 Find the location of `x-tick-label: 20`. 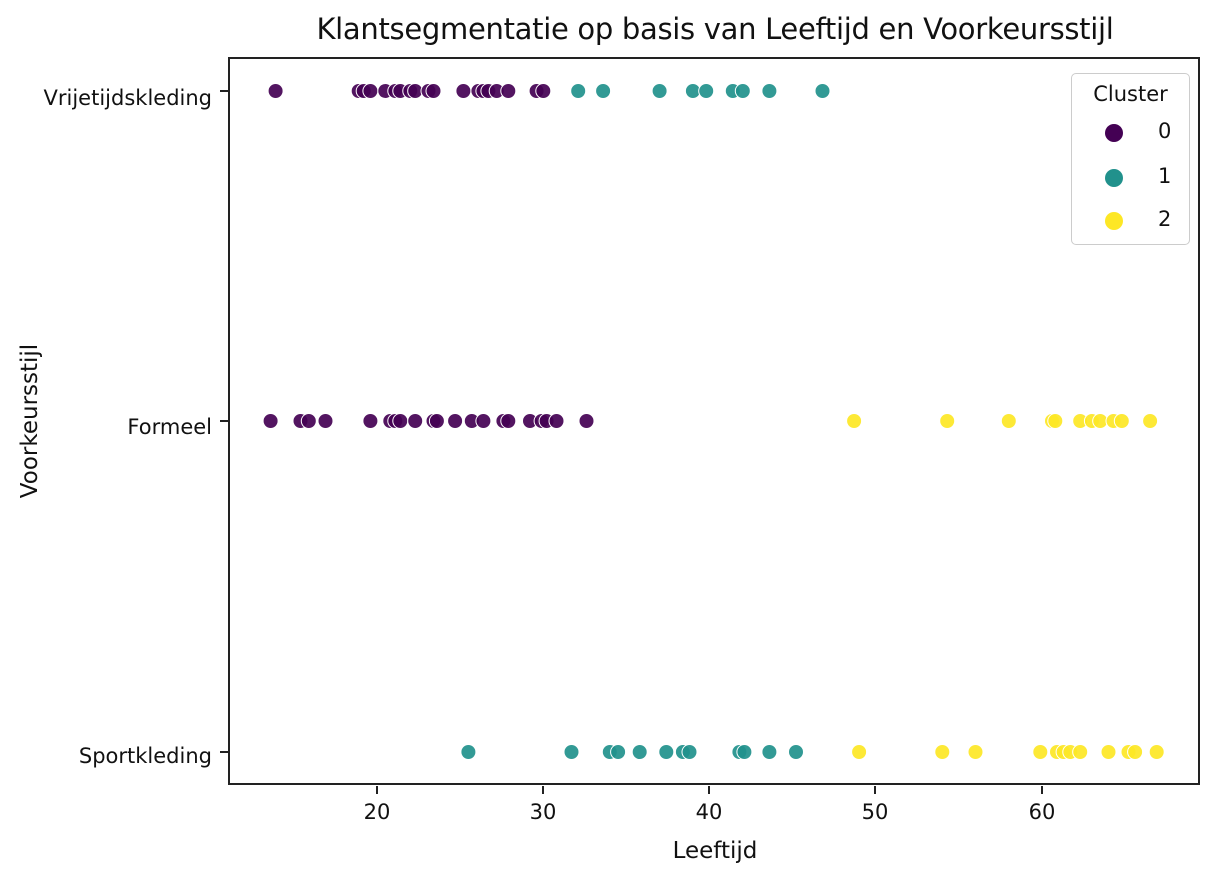

x-tick-label: 20 is located at coordinates (377, 812).